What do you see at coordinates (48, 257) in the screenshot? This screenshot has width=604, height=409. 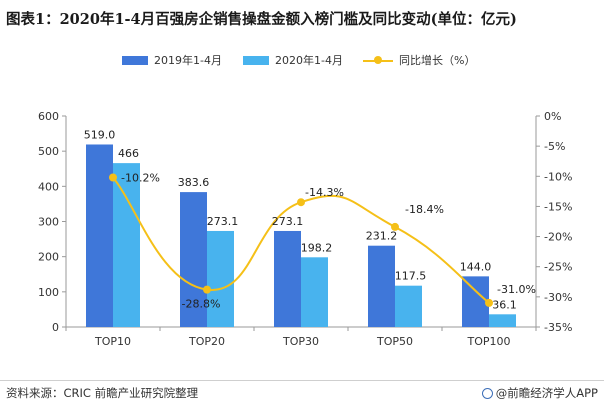 I see `y-tick-label: 200` at bounding box center [48, 257].